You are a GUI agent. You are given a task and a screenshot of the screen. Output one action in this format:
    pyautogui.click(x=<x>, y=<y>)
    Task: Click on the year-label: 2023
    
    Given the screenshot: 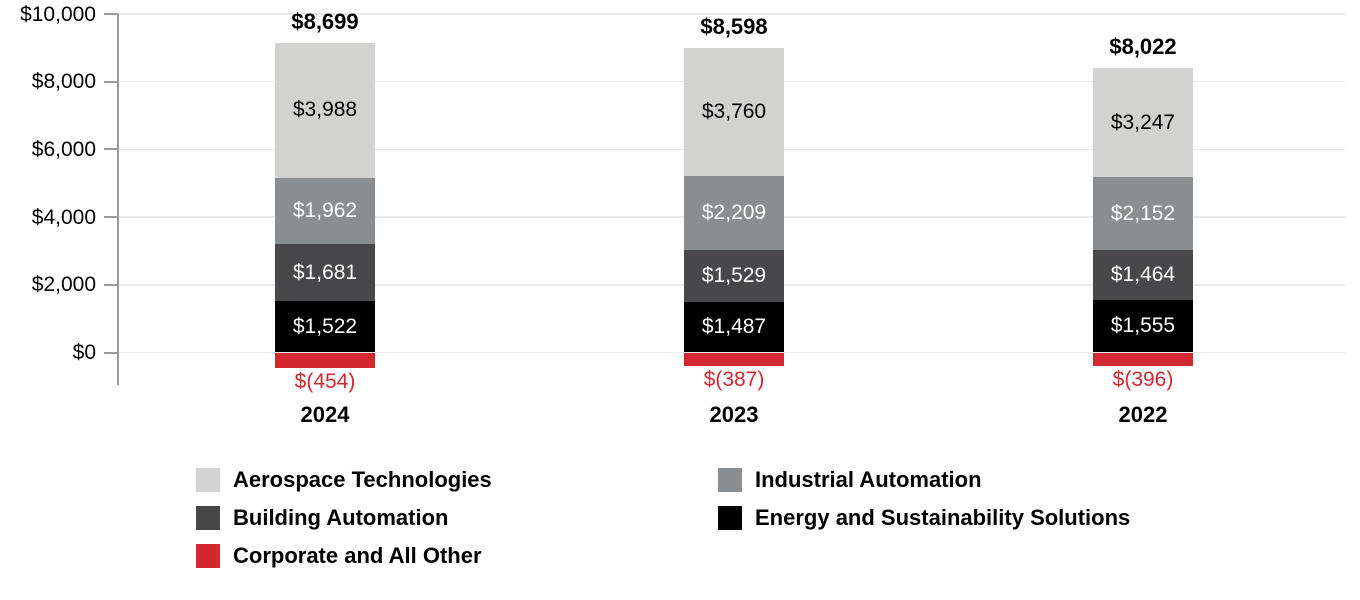 What is the action you would take?
    pyautogui.click(x=734, y=414)
    